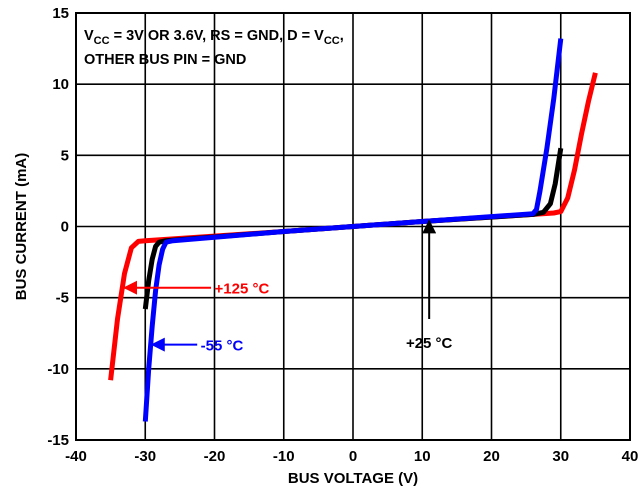 This screenshot has height=491, width=643. I want to click on x-tick-label: 30, so click(560, 456).